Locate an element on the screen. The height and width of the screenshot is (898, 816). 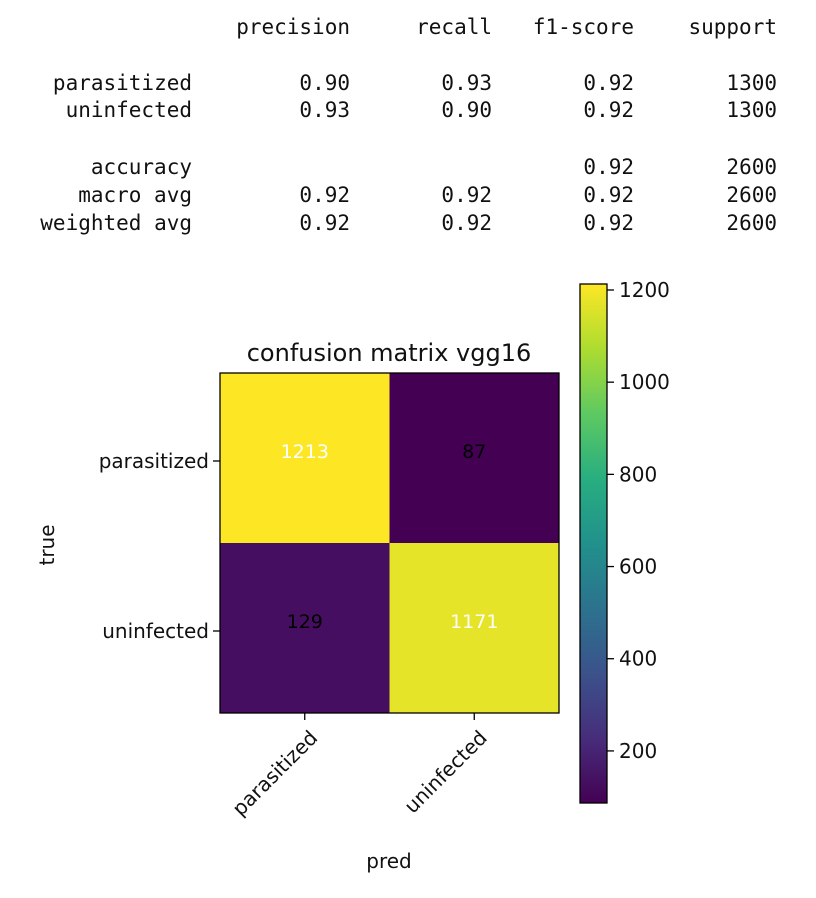
y-tick-label: uninfected is located at coordinates (155, 631).